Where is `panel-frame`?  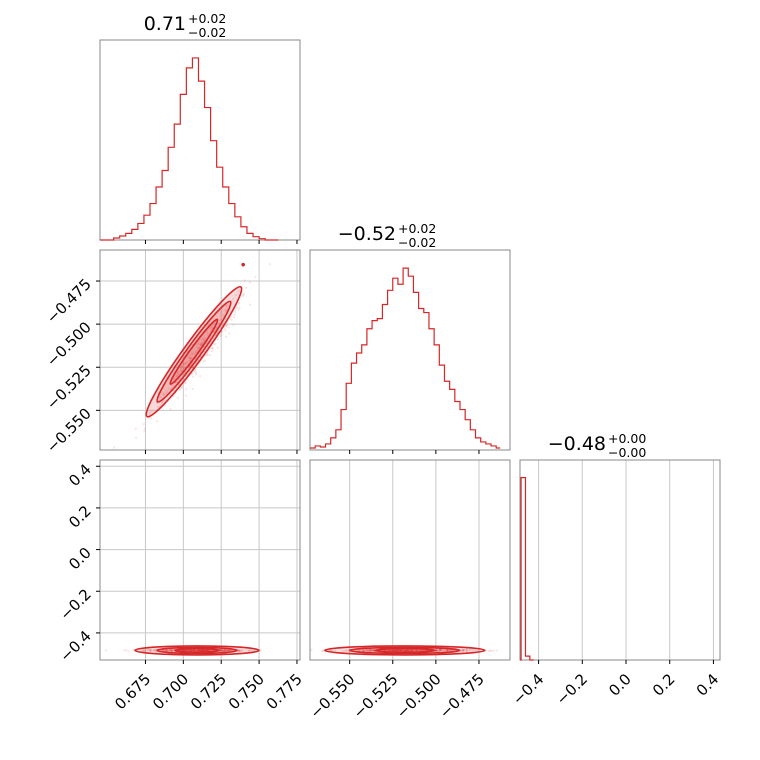
panel-frame is located at coordinates (410, 560).